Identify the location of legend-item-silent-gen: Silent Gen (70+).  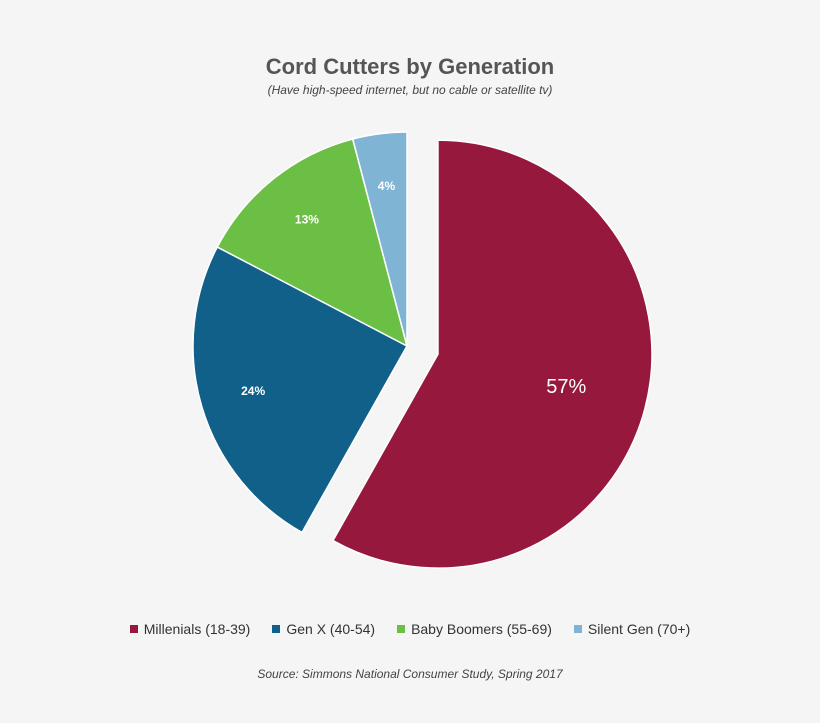
(632, 629).